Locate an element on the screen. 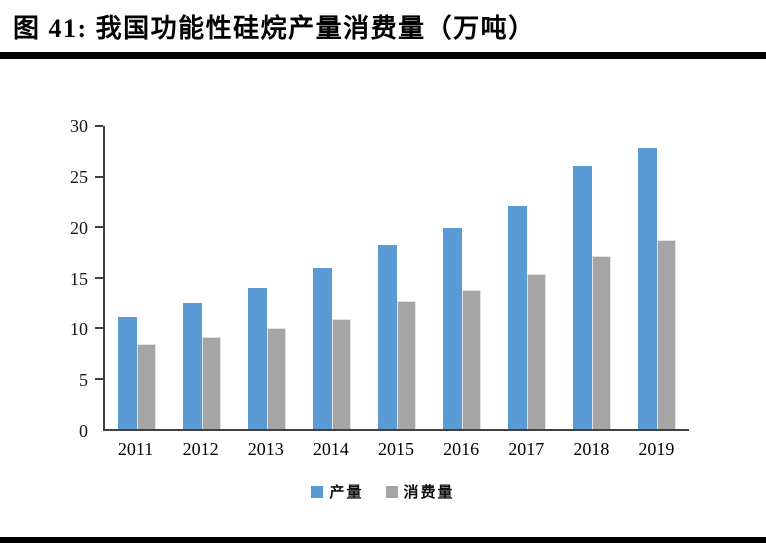 This screenshot has width=766, height=548. legend-item-production: 产量 is located at coordinates (337, 491).